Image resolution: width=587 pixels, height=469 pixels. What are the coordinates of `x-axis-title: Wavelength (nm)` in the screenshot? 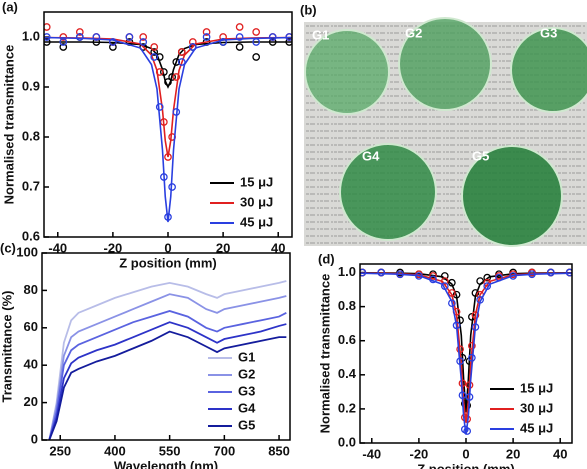 It's located at (166, 463).